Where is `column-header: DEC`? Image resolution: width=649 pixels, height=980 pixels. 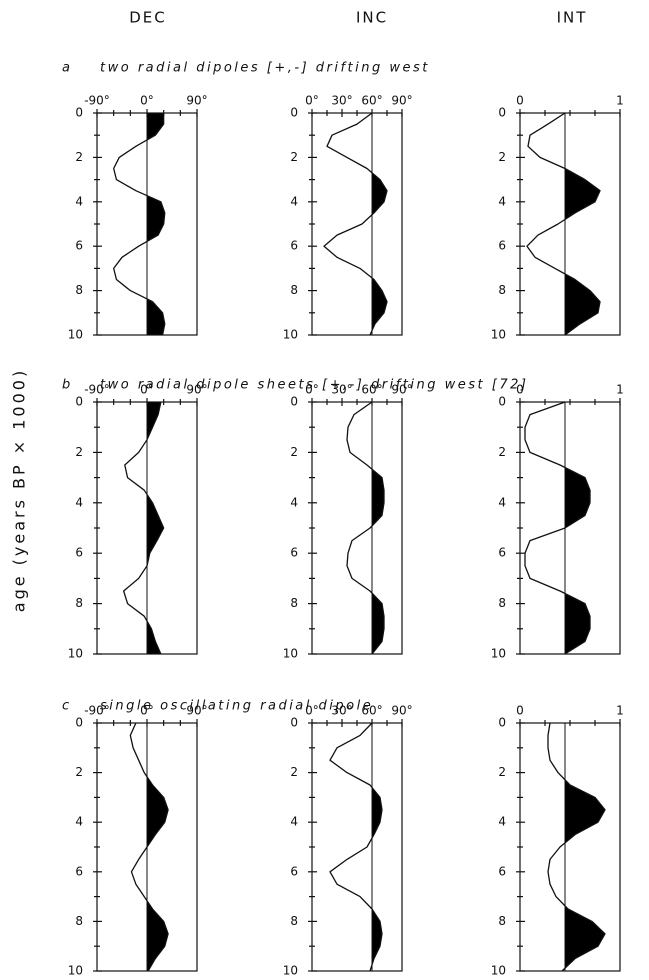
column-header: DEC is located at coordinates (148, 18).